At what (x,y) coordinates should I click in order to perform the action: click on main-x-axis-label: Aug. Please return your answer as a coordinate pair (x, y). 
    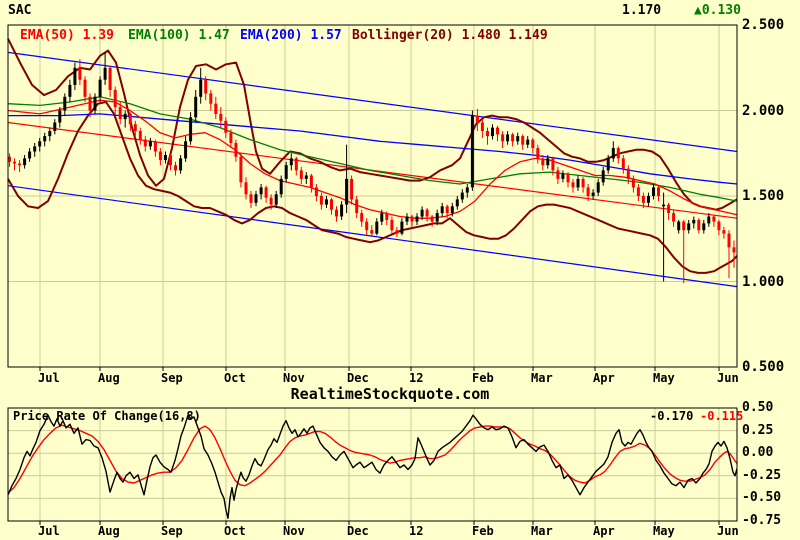
    Looking at the image, I should click on (109, 378).